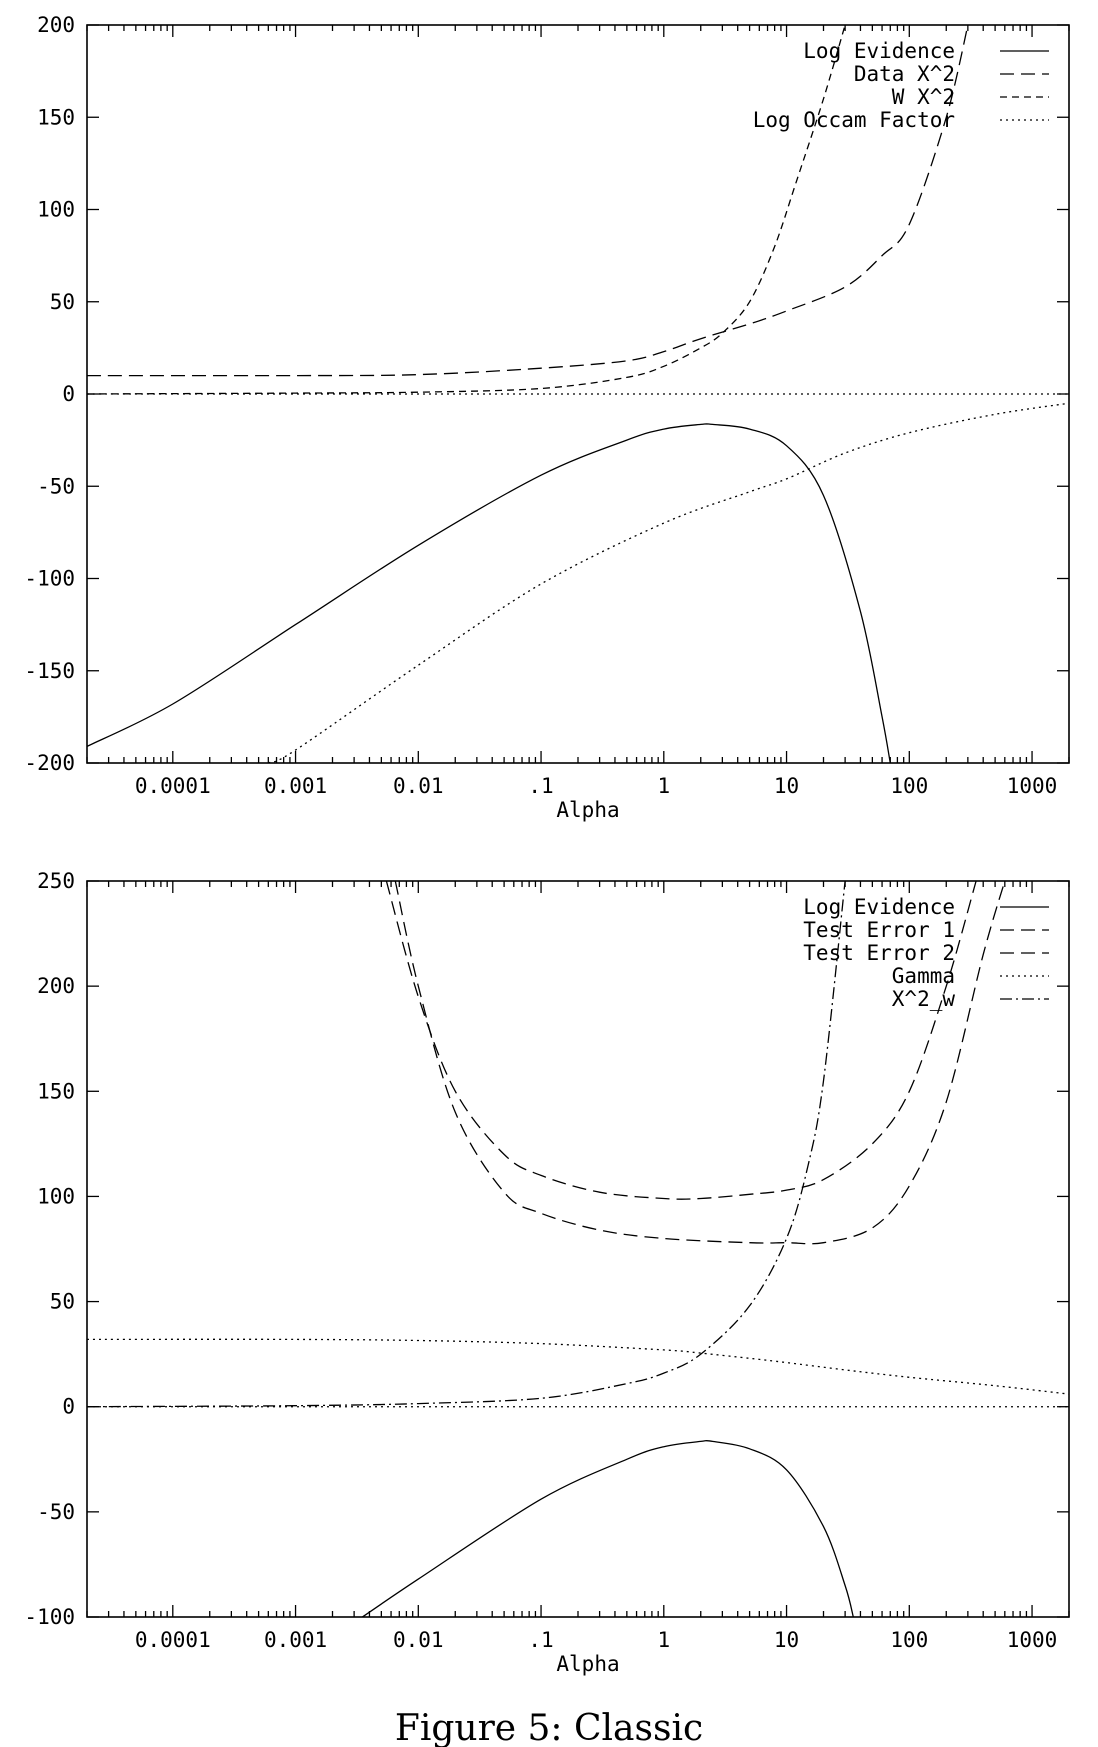  What do you see at coordinates (49, 671) in the screenshot?
I see `chart-0-y-tick-label-7: -150` at bounding box center [49, 671].